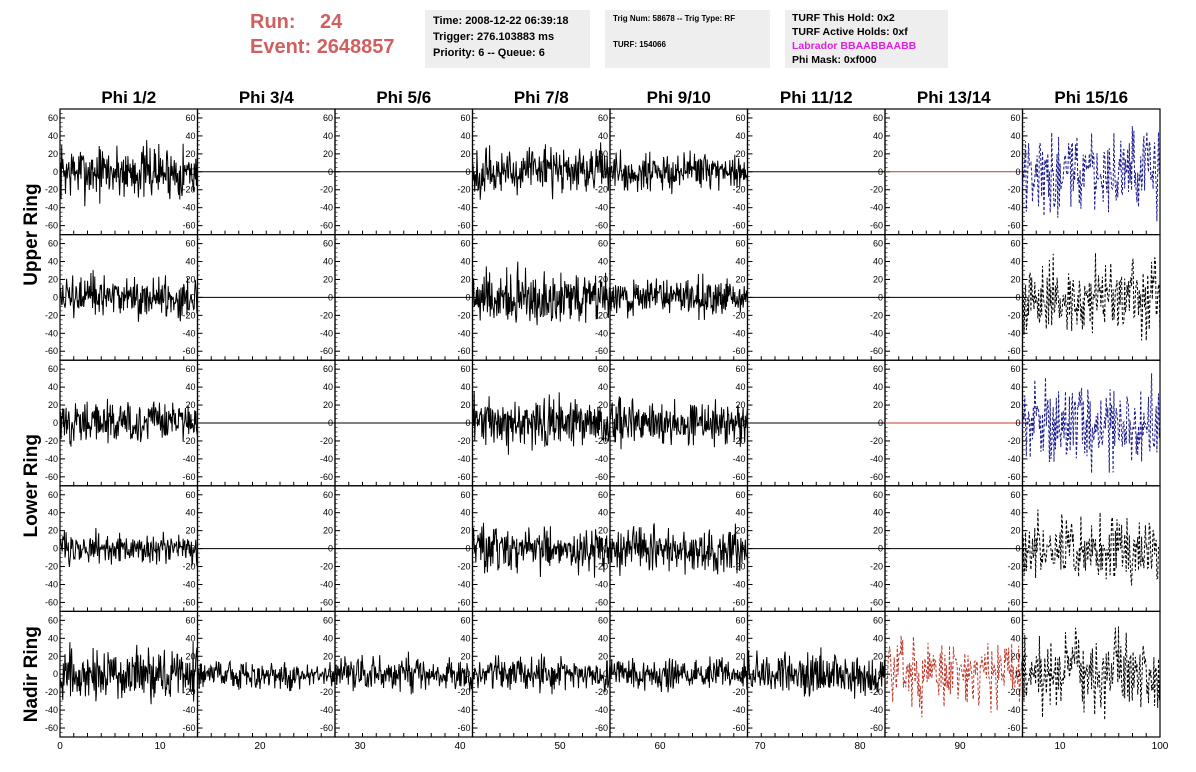 Image resolution: width=1196 pixels, height=772 pixels. What do you see at coordinates (31, 485) in the screenshot?
I see `row-title: Lower Ring` at bounding box center [31, 485].